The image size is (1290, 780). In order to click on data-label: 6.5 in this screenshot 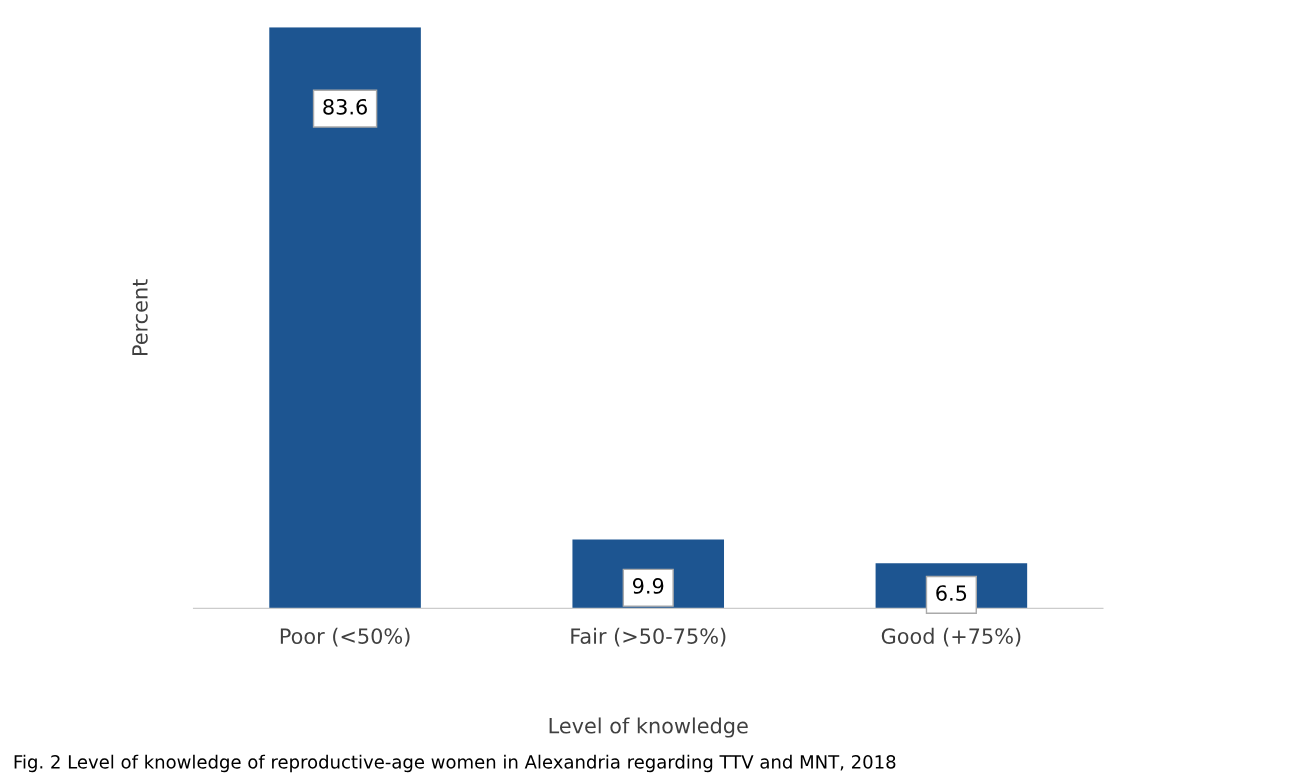, I will do `click(951, 593)`.